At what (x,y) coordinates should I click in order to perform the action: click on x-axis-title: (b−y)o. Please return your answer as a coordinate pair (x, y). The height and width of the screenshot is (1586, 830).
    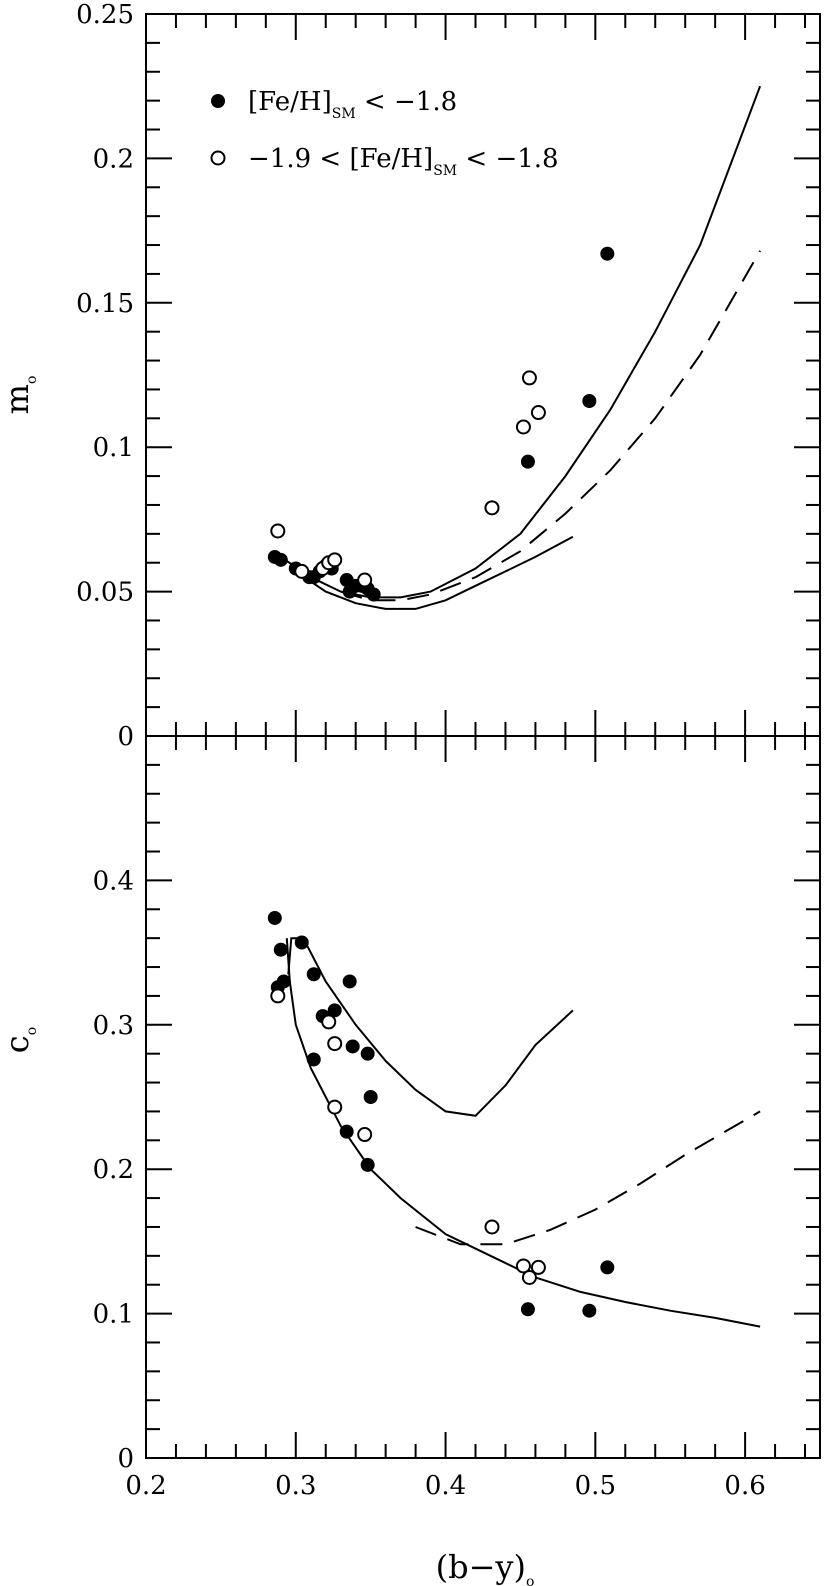
    Looking at the image, I should click on (485, 1567).